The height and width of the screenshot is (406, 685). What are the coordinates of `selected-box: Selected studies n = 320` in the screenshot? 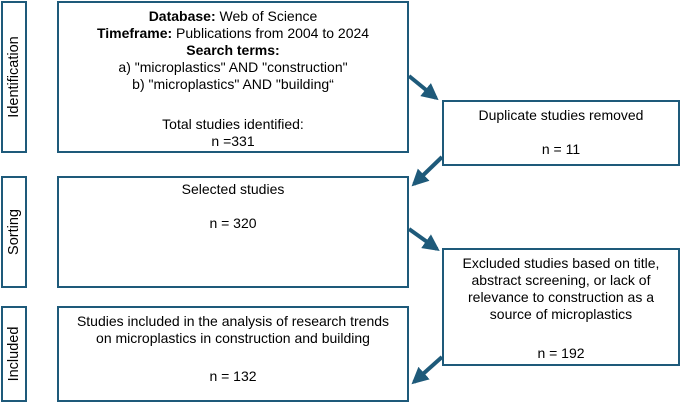 It's located at (233, 232).